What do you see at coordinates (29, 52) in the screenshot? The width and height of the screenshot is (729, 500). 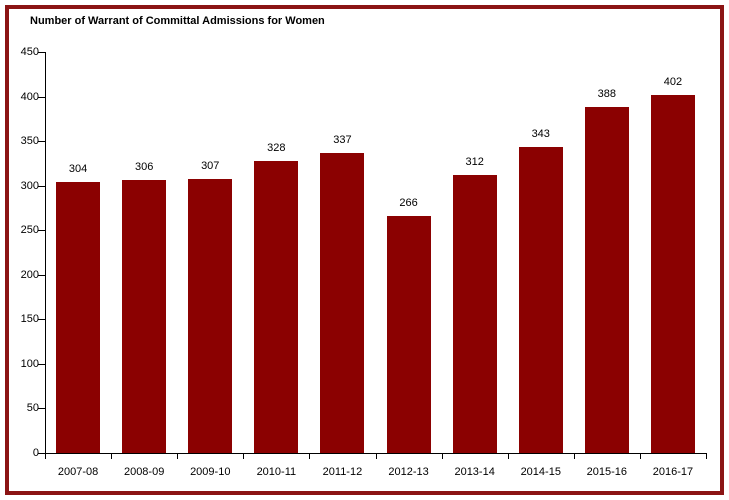 I see `y-axis-label: 450` at bounding box center [29, 52].